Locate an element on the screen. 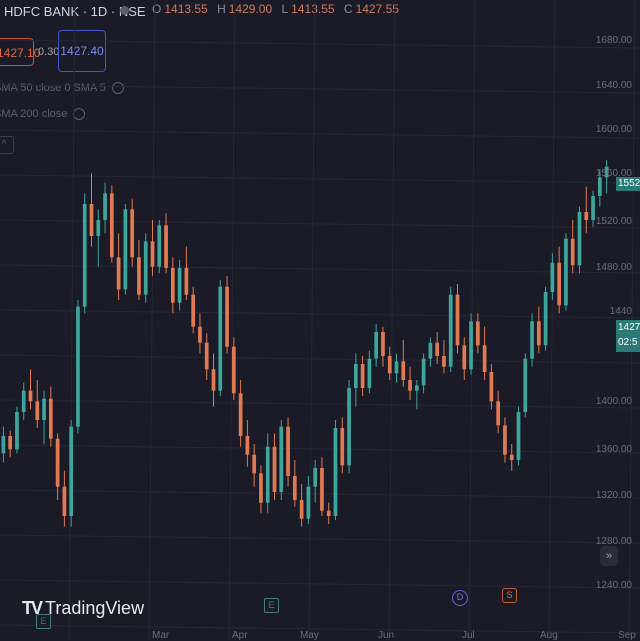  price-label: 1600.00 is located at coordinates (613, 129).